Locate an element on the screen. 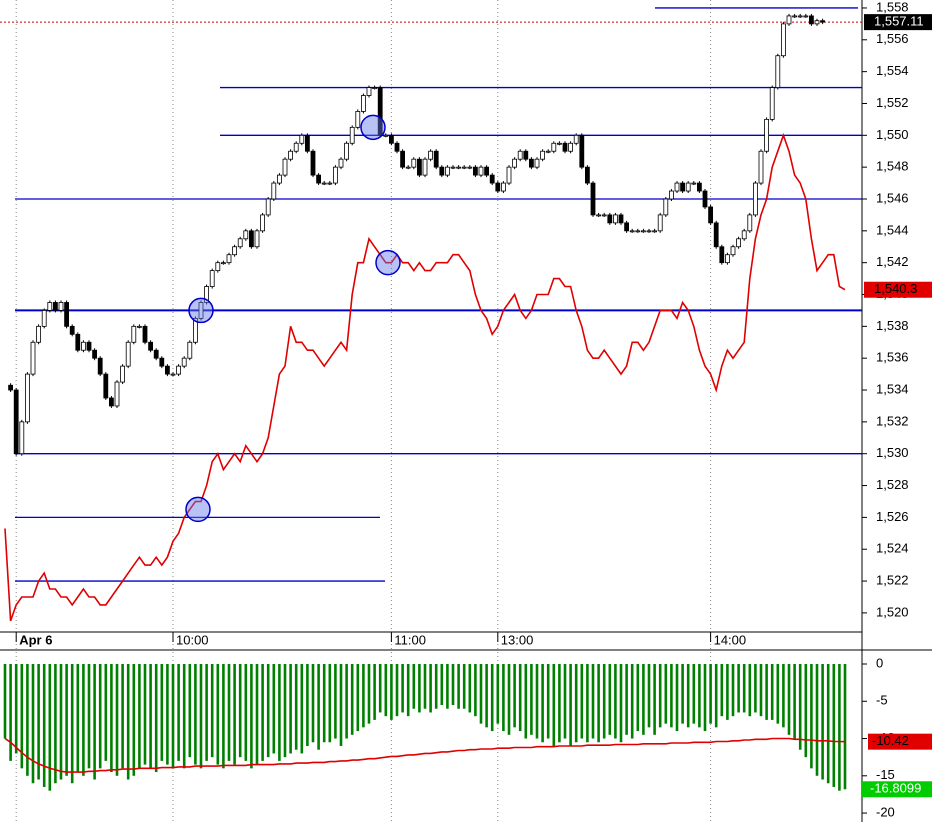 The width and height of the screenshot is (932, 822). y-tick-label: -15 is located at coordinates (885, 774).